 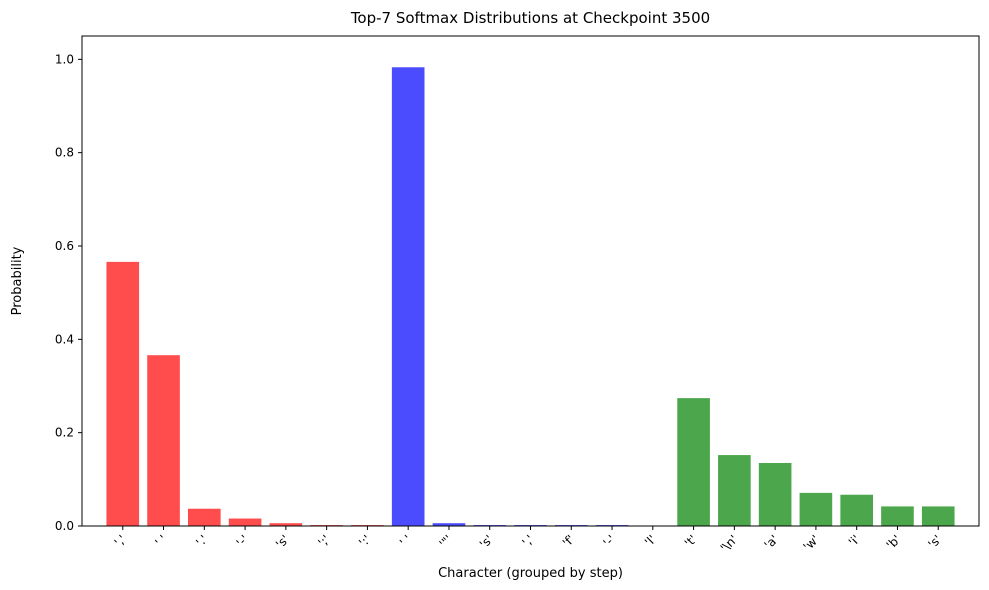 What do you see at coordinates (812, 543) in the screenshot?
I see `x-tick-label: 'w'` at bounding box center [812, 543].